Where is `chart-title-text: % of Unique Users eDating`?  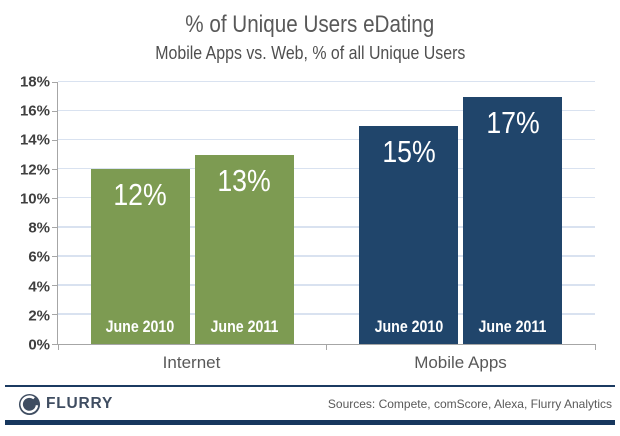 chart-title-text: % of Unique Users eDating is located at coordinates (310, 24).